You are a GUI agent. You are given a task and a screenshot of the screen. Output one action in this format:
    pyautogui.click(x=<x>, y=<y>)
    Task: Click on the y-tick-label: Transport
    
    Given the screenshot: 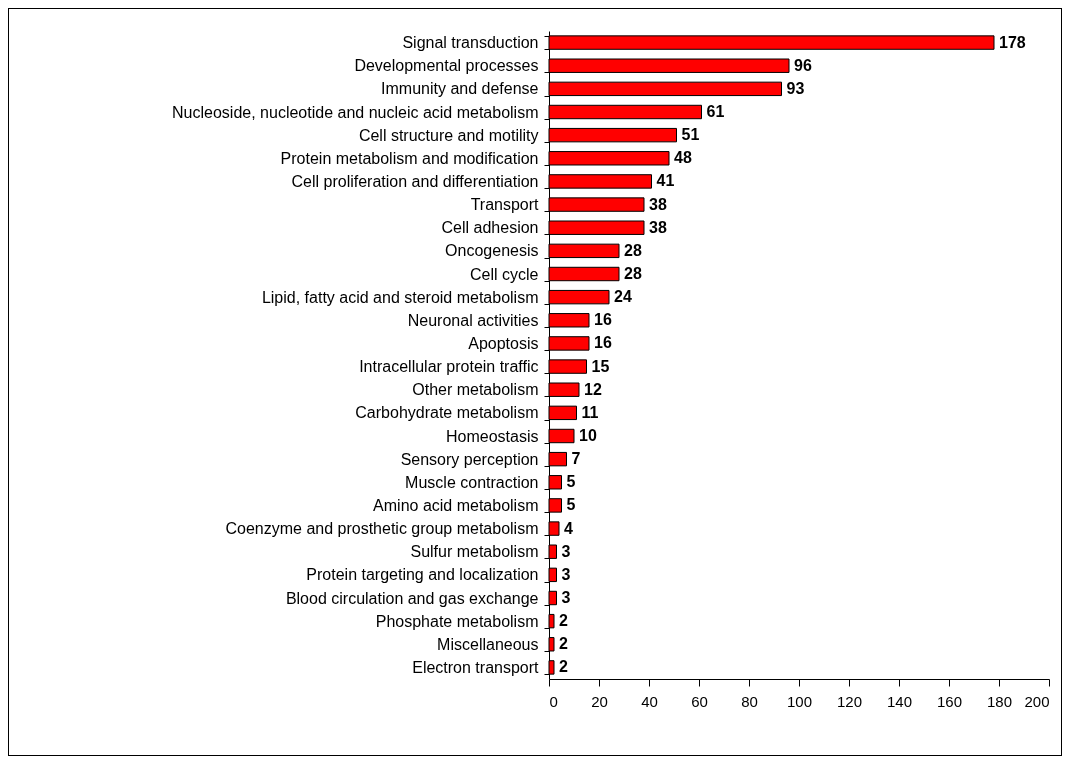 What is the action you would take?
    pyautogui.click(x=505, y=205)
    